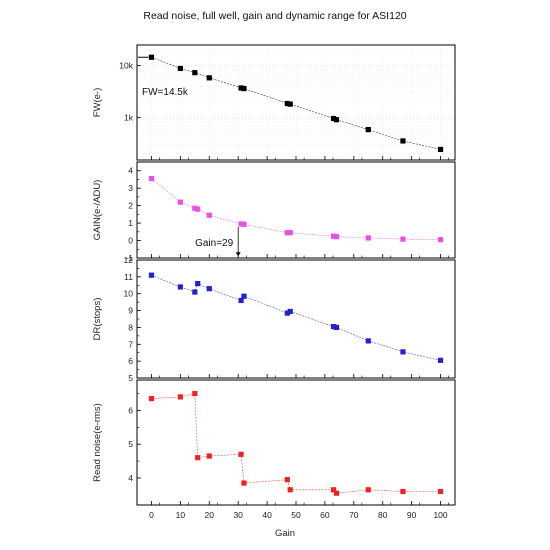  What do you see at coordinates (296, 515) in the screenshot?
I see `x-tick-label: 50` at bounding box center [296, 515].